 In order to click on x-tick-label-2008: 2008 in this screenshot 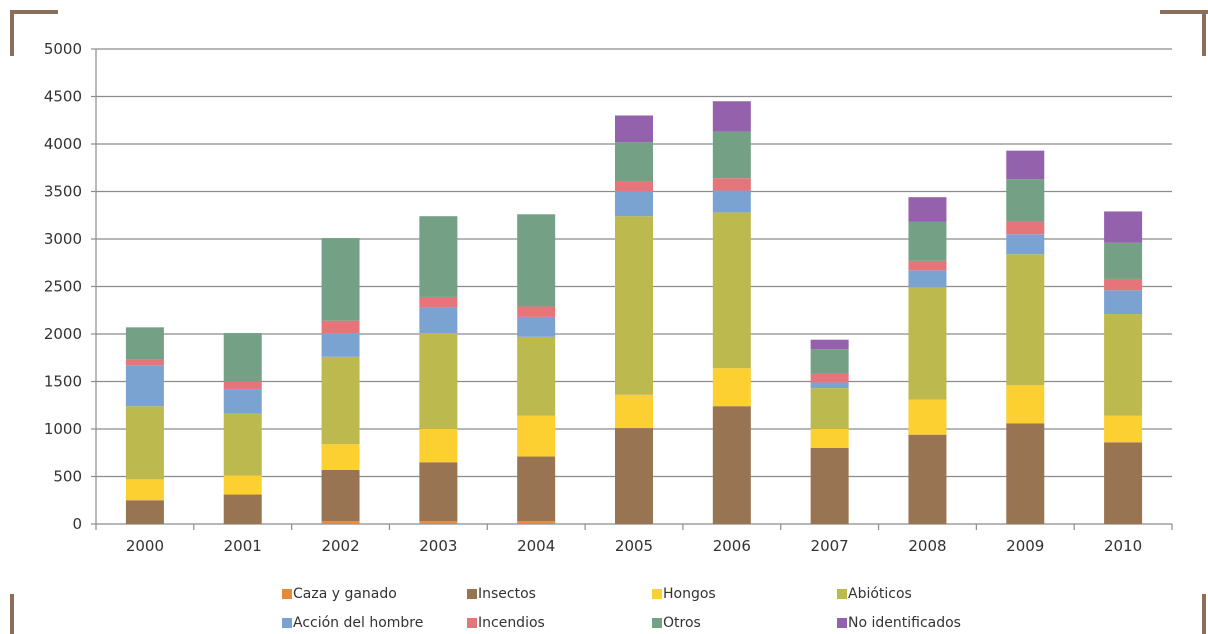, I will do `click(927, 546)`.